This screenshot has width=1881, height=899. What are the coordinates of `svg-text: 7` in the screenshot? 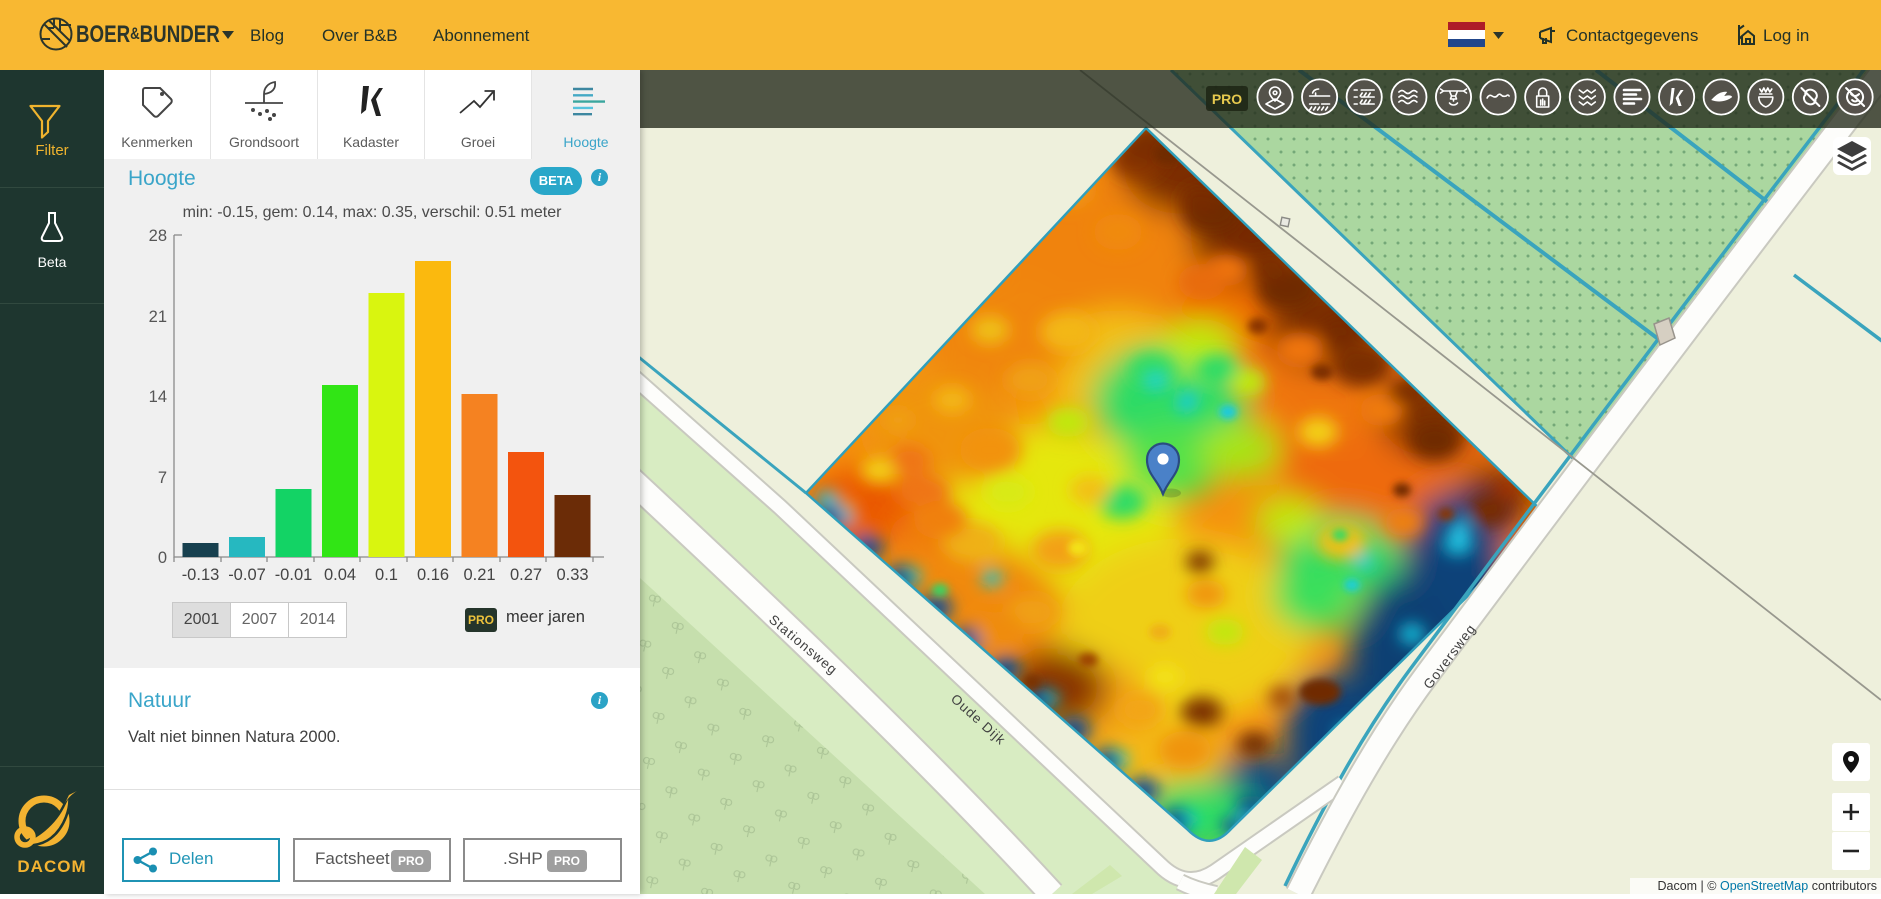 It's located at (162, 478).